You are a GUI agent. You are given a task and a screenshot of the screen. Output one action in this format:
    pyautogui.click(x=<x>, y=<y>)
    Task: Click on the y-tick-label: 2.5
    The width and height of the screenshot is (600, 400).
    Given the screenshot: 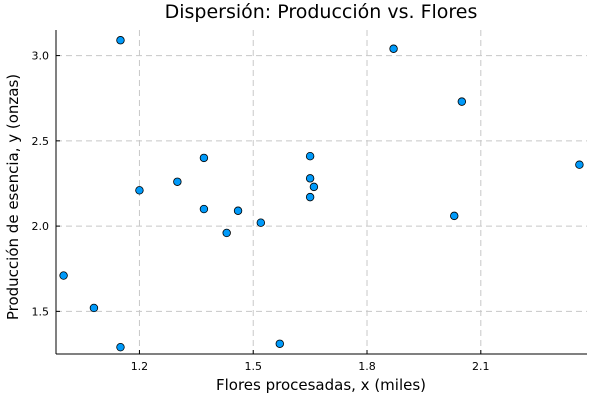 What is the action you would take?
    pyautogui.click(x=41, y=141)
    